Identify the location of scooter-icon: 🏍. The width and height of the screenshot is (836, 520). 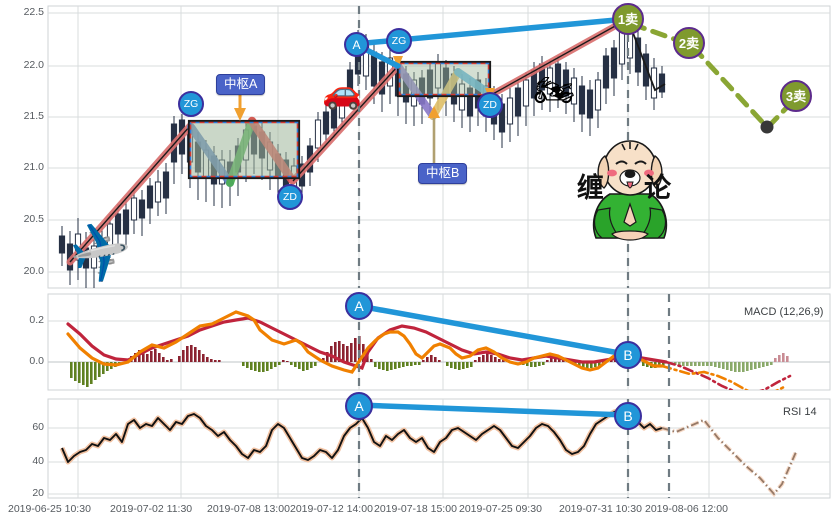
(554, 90).